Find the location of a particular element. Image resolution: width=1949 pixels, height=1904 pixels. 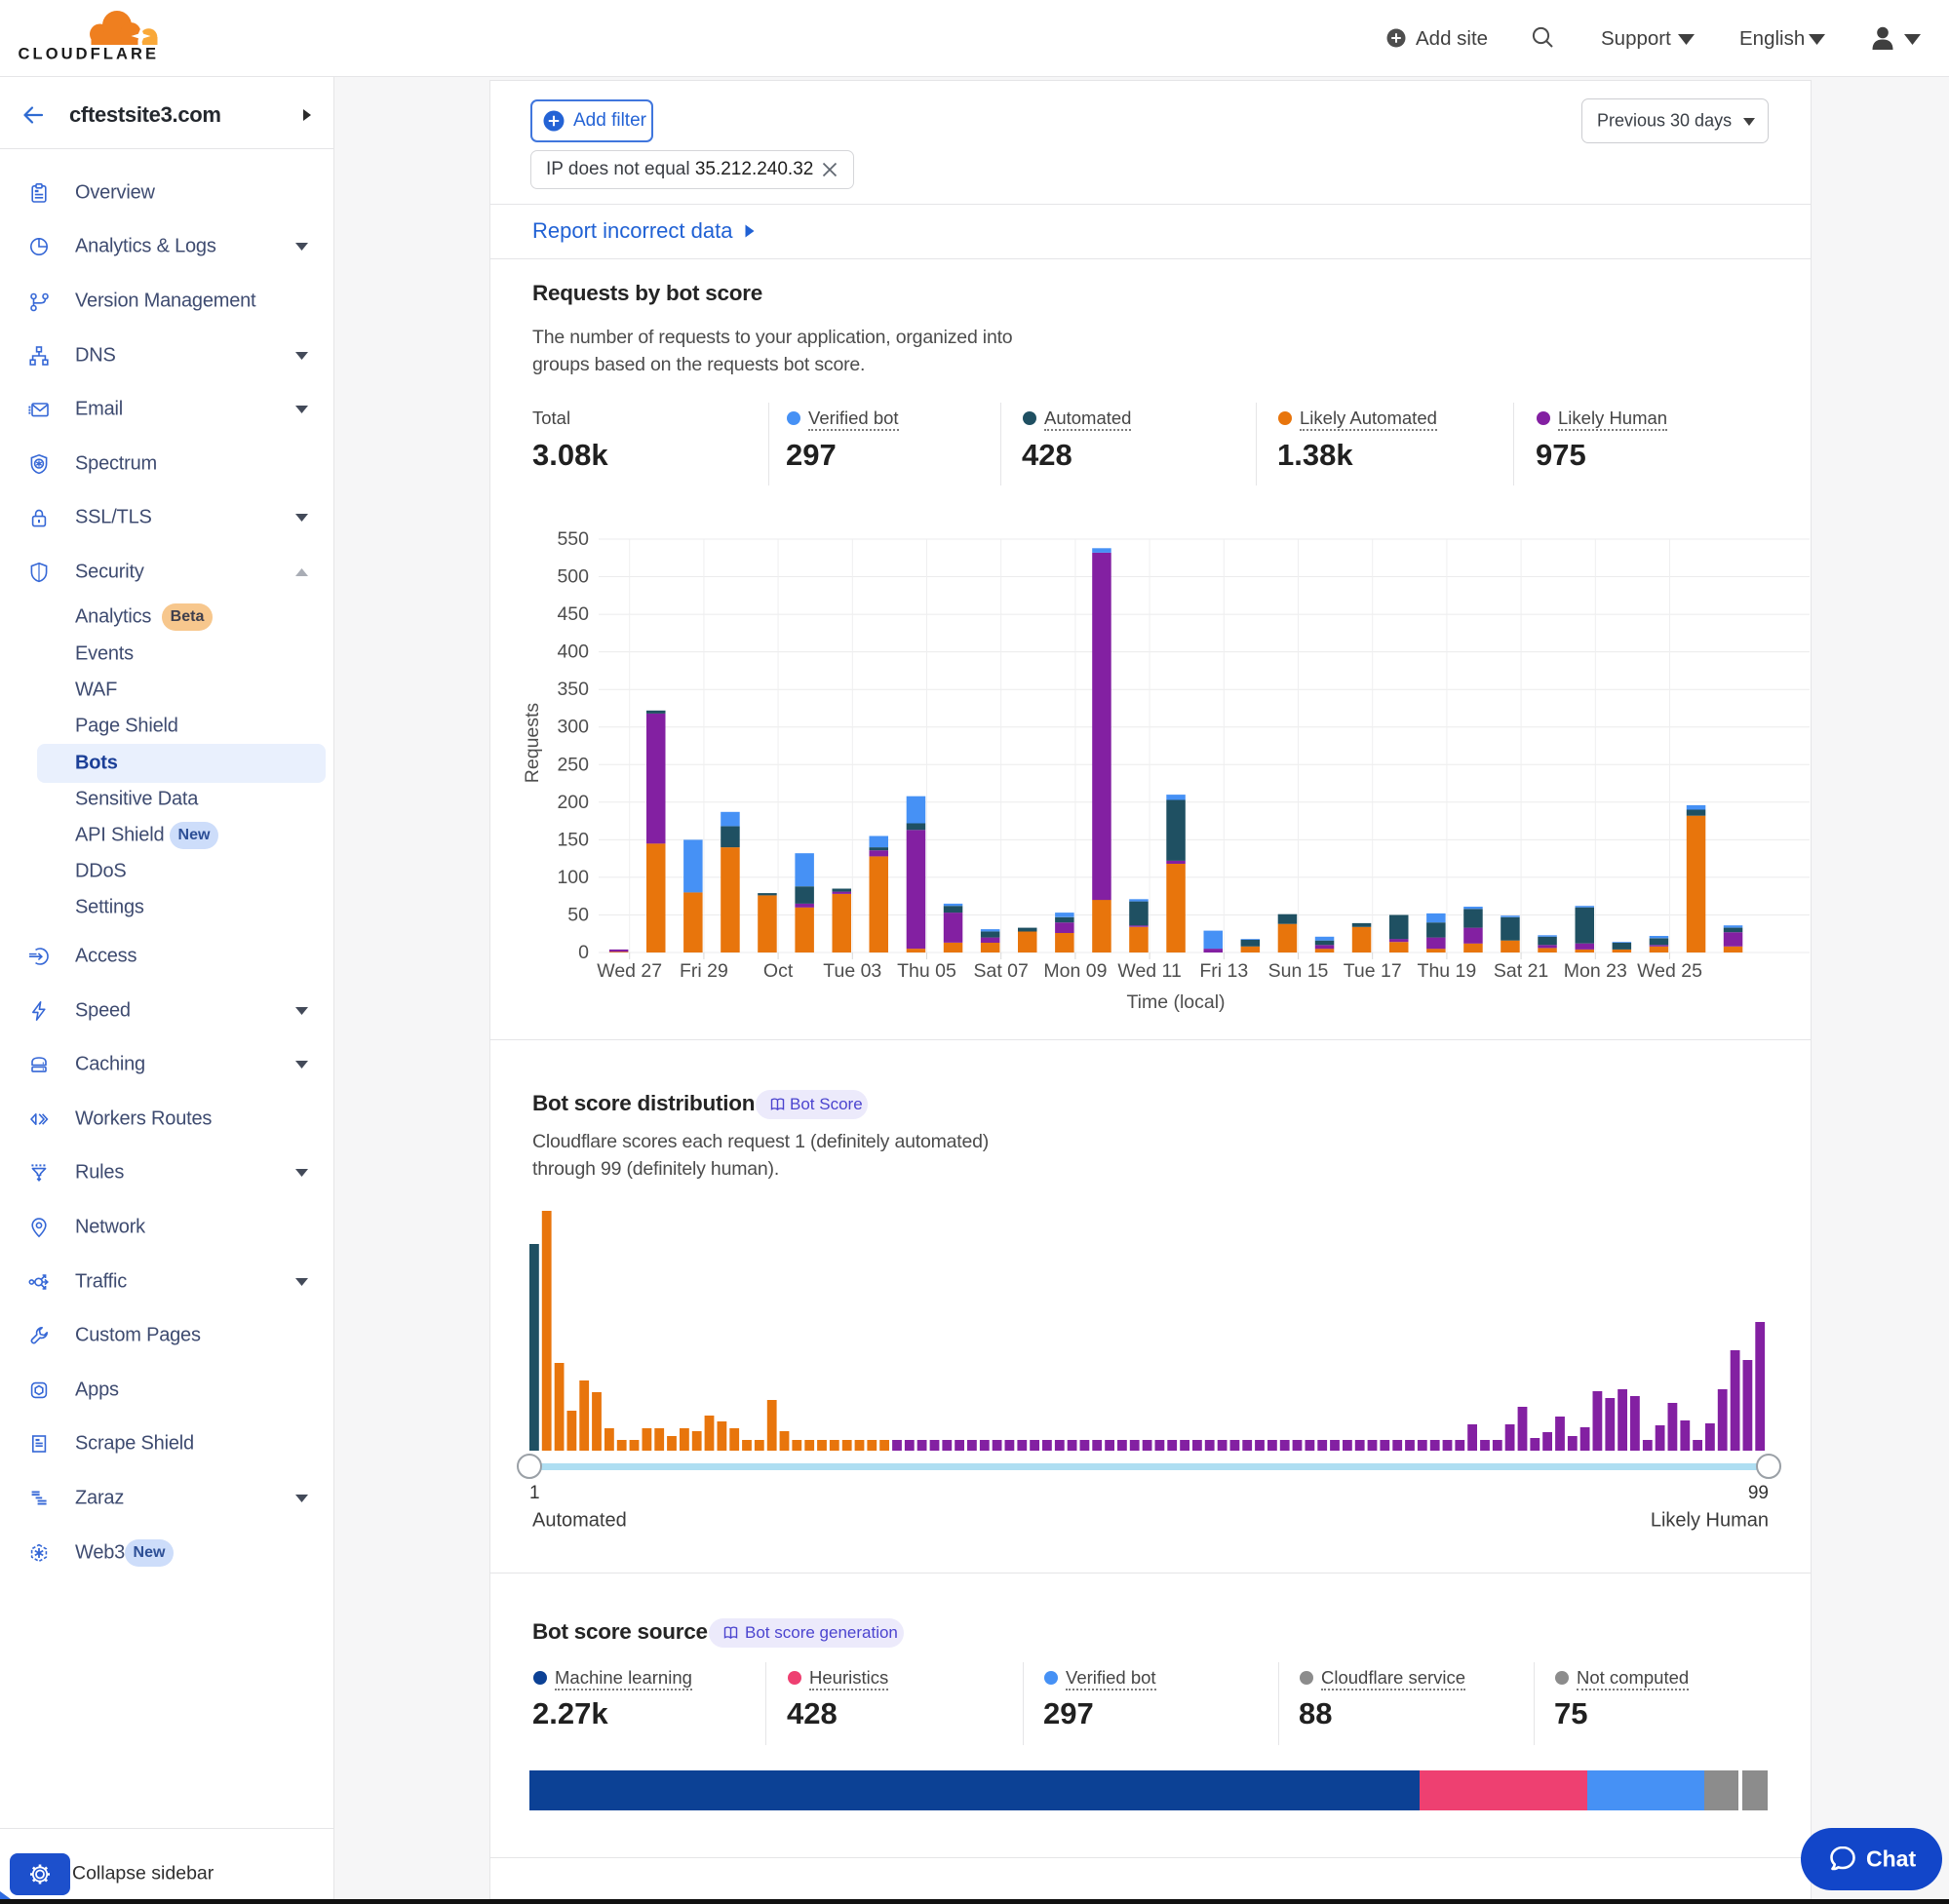

svg-text: Requests is located at coordinates (533, 743).